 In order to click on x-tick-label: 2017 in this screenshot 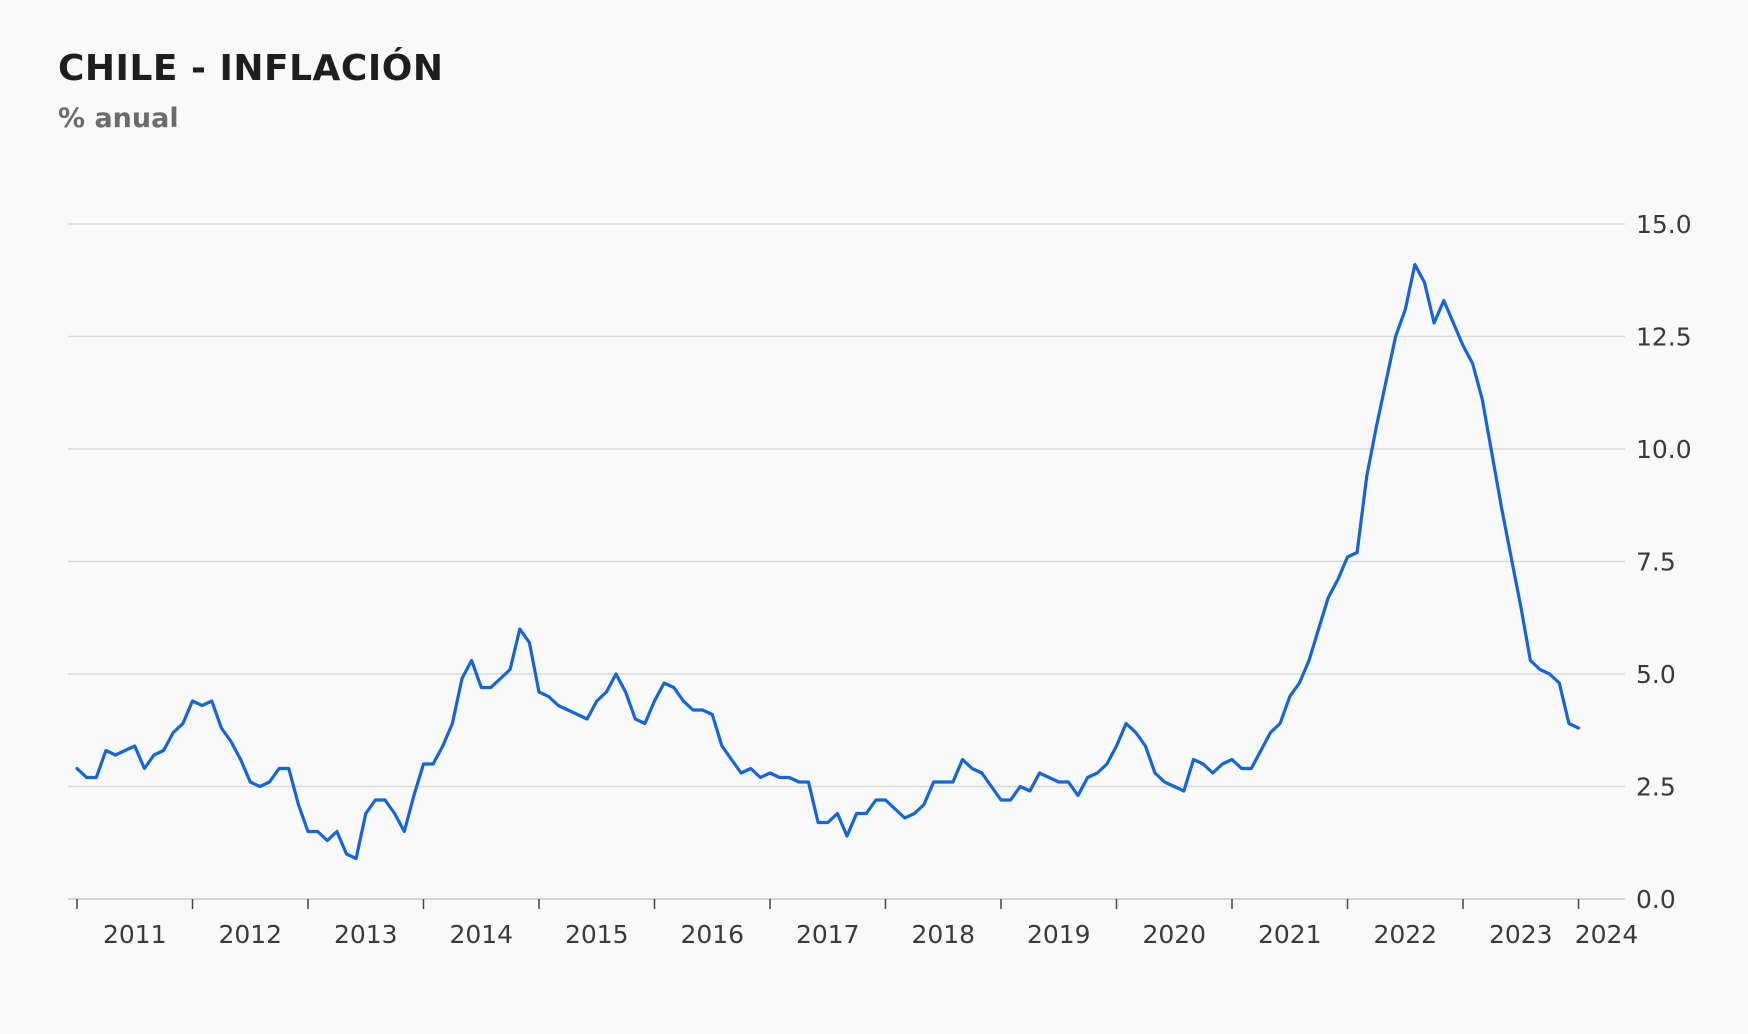, I will do `click(828, 934)`.